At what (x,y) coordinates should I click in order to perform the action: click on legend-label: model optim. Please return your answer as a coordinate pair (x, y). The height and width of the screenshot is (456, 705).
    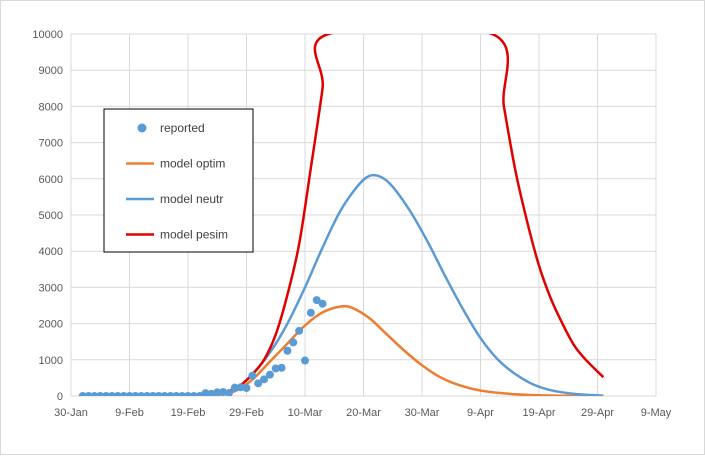
    Looking at the image, I should click on (192, 164).